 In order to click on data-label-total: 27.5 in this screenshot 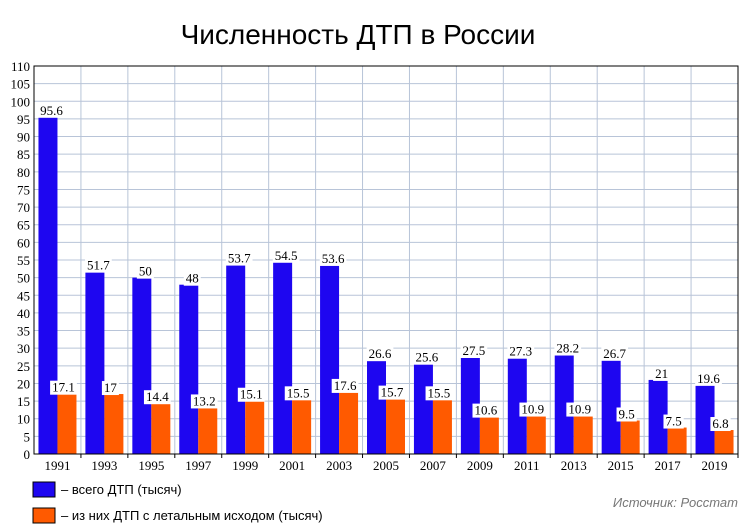, I will do `click(474, 350)`.